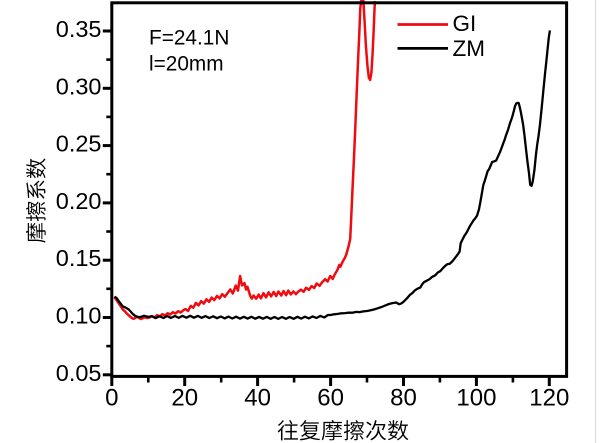 The width and height of the screenshot is (600, 443). What do you see at coordinates (79, 86) in the screenshot?
I see `svg-text: 0.30` at bounding box center [79, 86].